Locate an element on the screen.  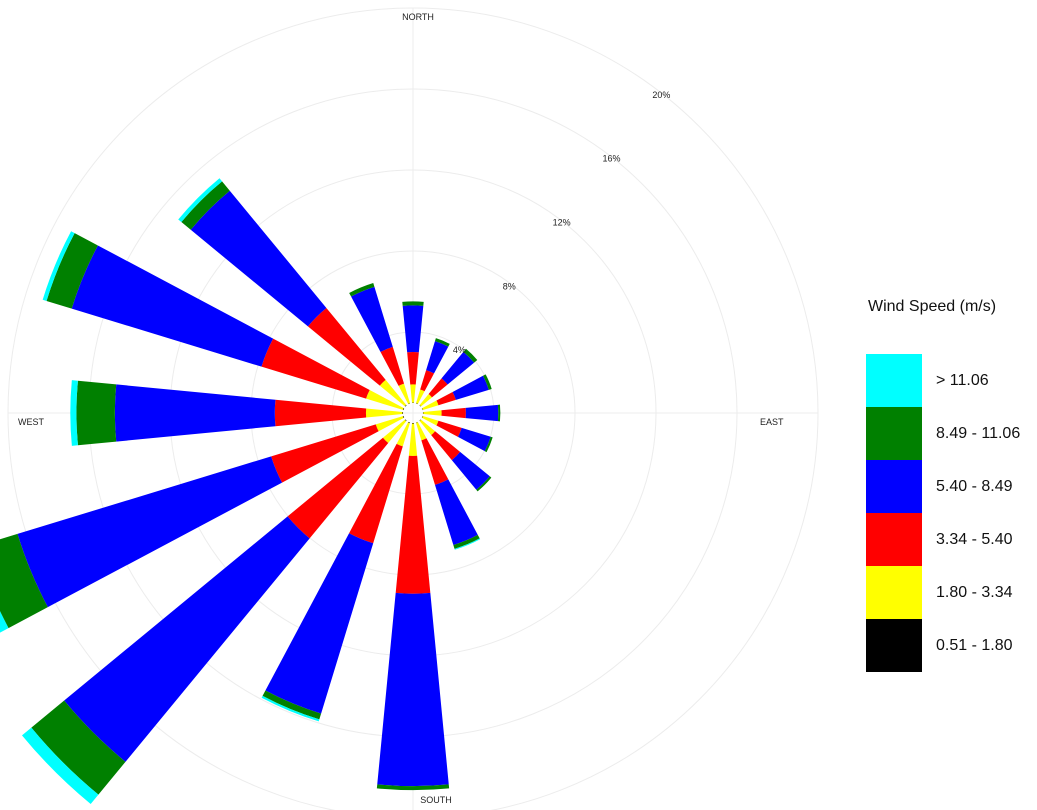
ring-label-4pct: 4% is located at coordinates (459, 350).